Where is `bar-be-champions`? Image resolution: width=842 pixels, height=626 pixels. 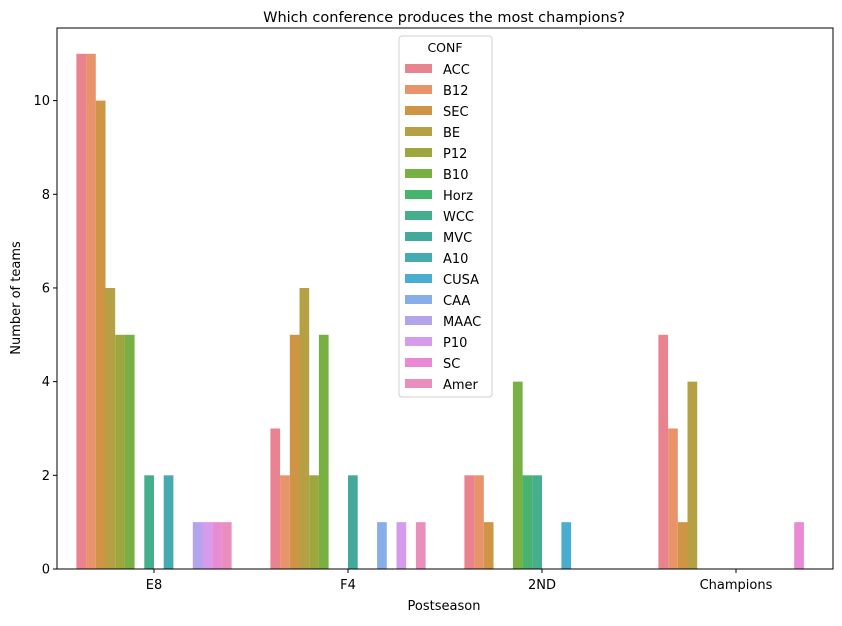
bar-be-champions is located at coordinates (692, 475).